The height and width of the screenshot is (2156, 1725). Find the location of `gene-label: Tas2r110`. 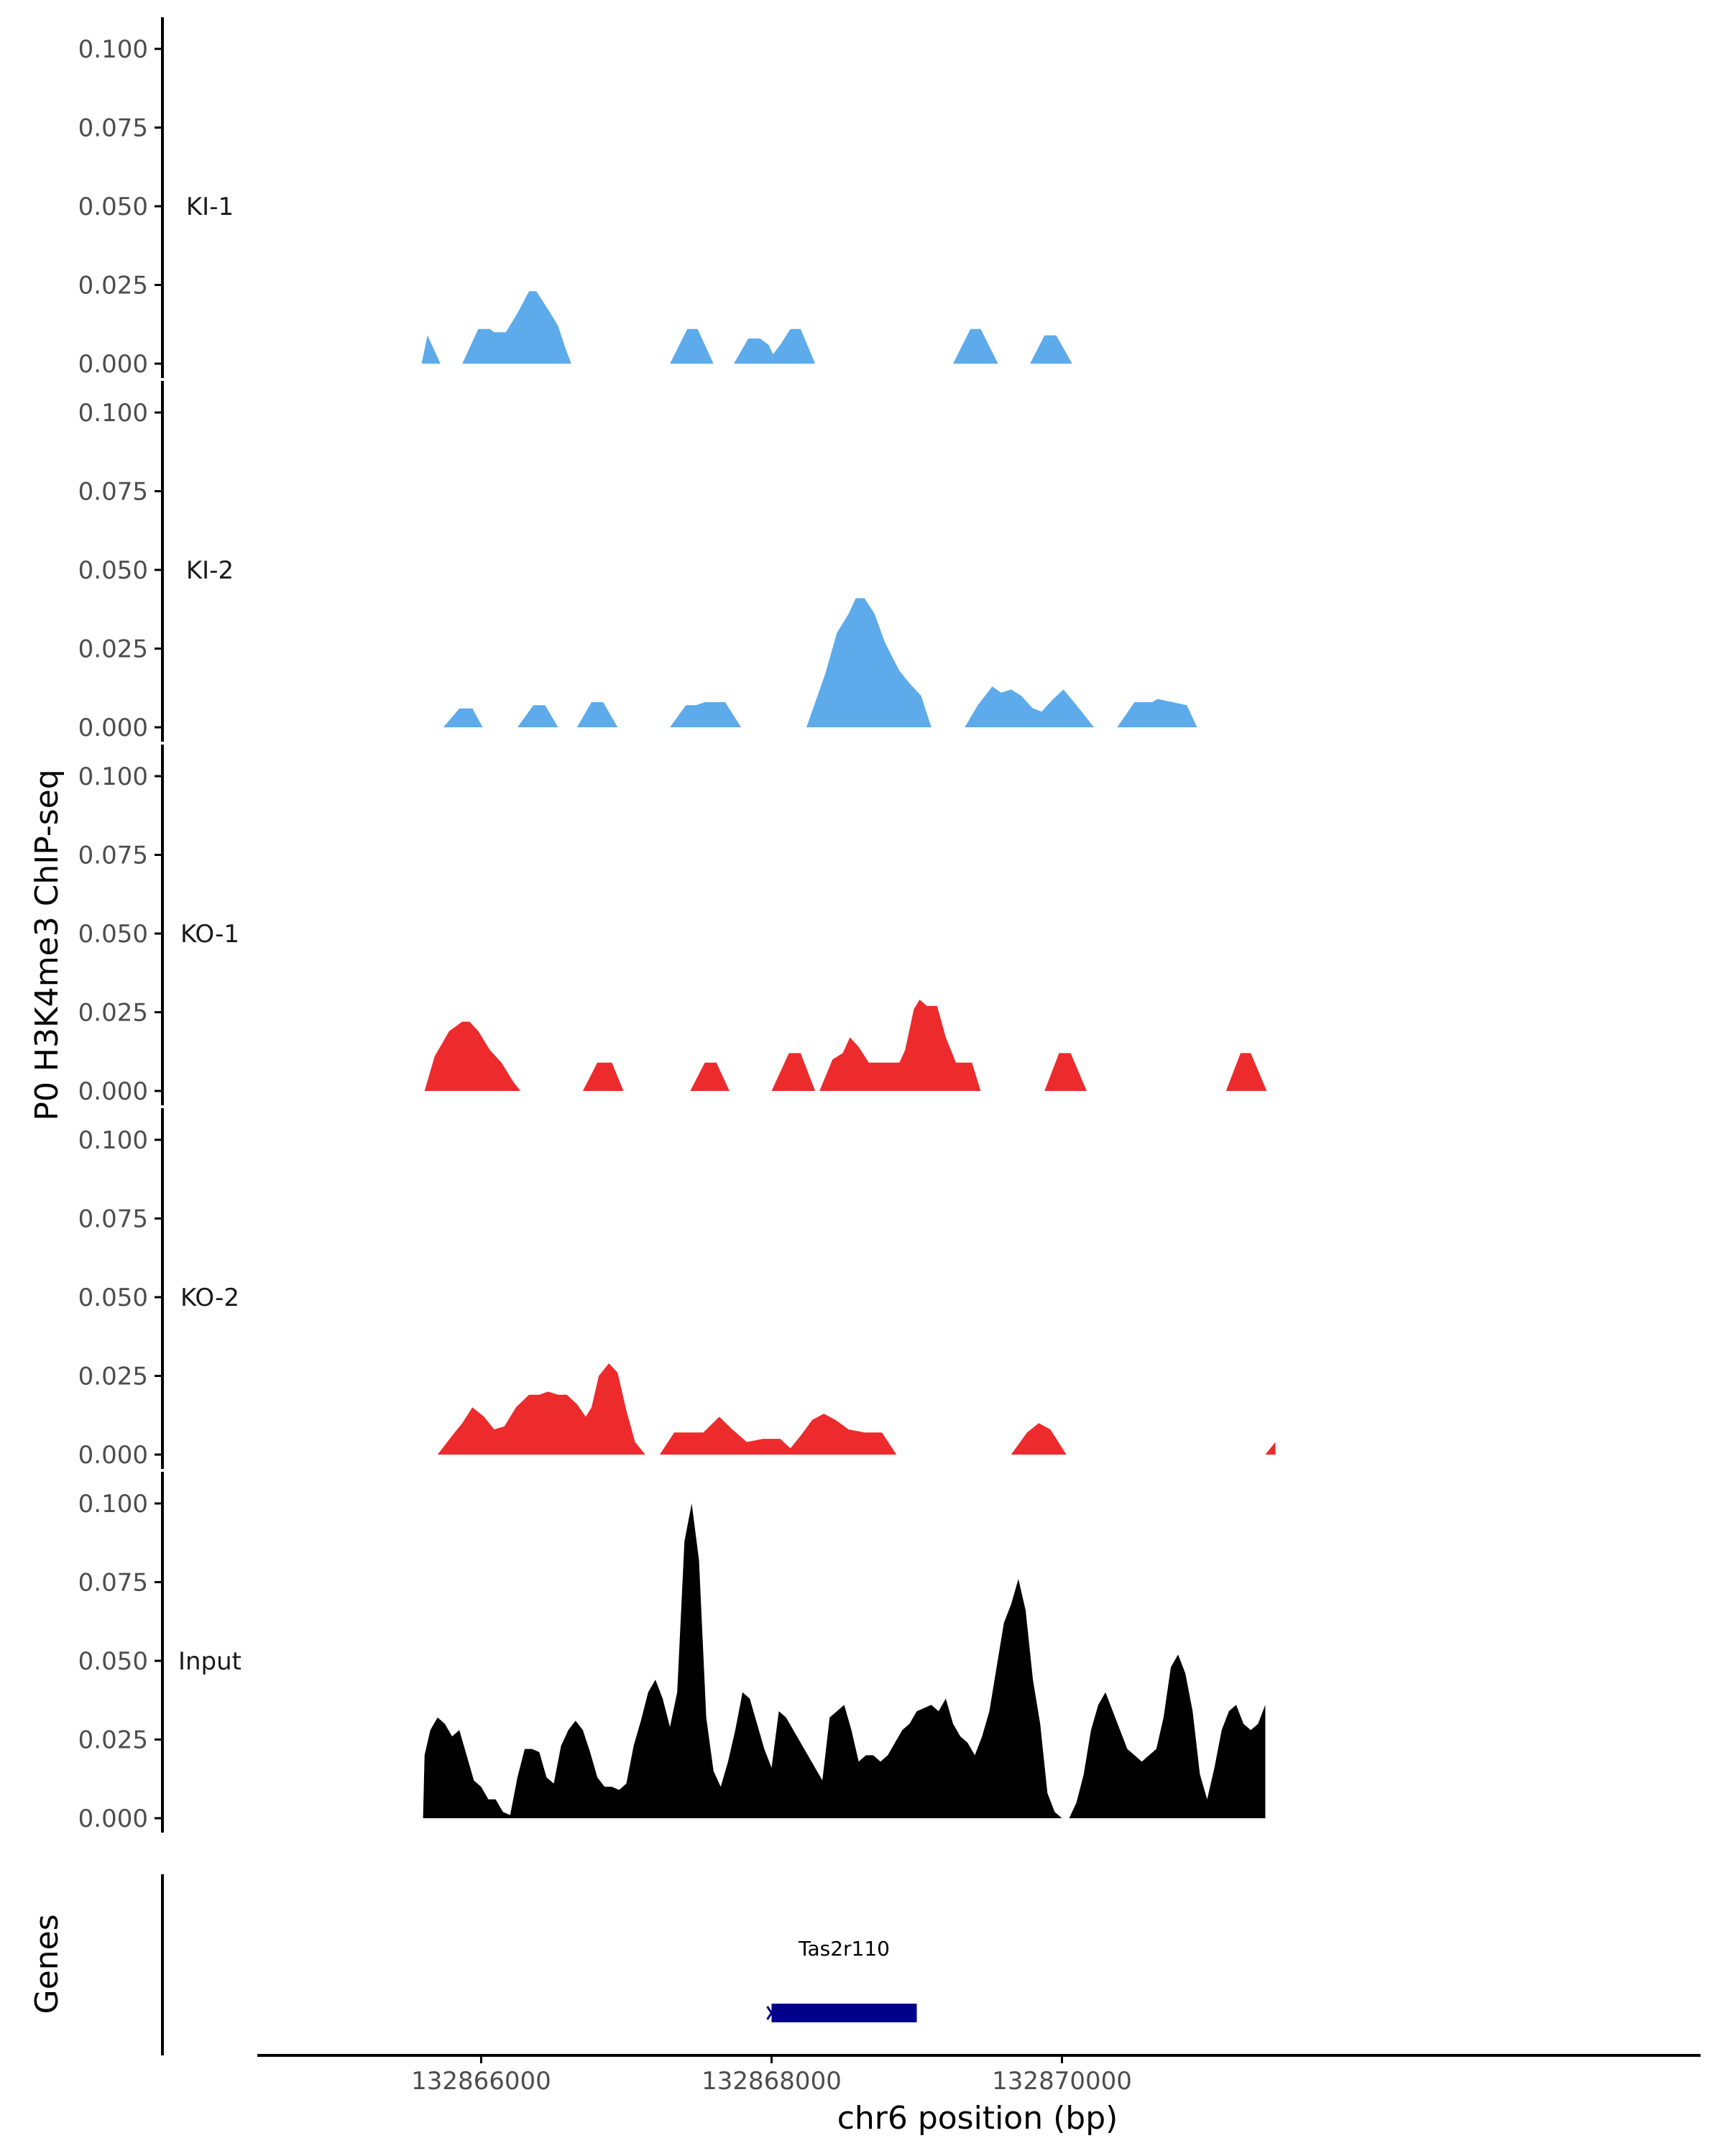

gene-label: Tas2r110 is located at coordinates (844, 1949).